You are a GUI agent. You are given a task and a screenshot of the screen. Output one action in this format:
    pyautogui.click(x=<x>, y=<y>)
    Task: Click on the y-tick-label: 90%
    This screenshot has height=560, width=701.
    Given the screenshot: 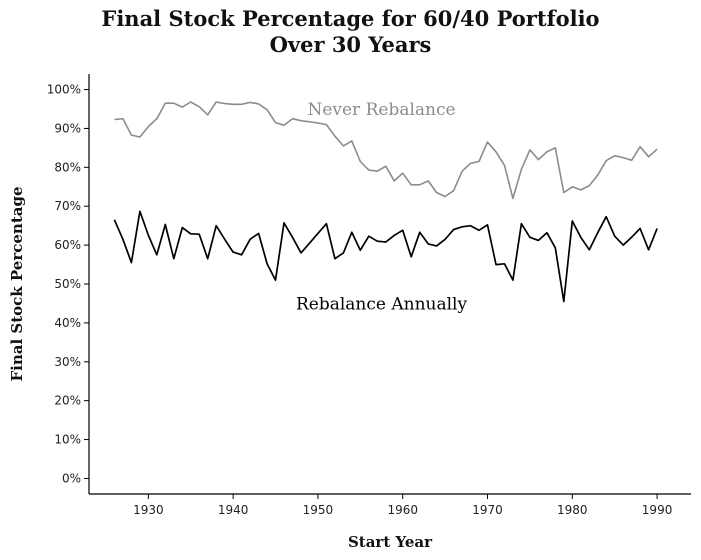 What is the action you would take?
    pyautogui.click(x=67, y=128)
    